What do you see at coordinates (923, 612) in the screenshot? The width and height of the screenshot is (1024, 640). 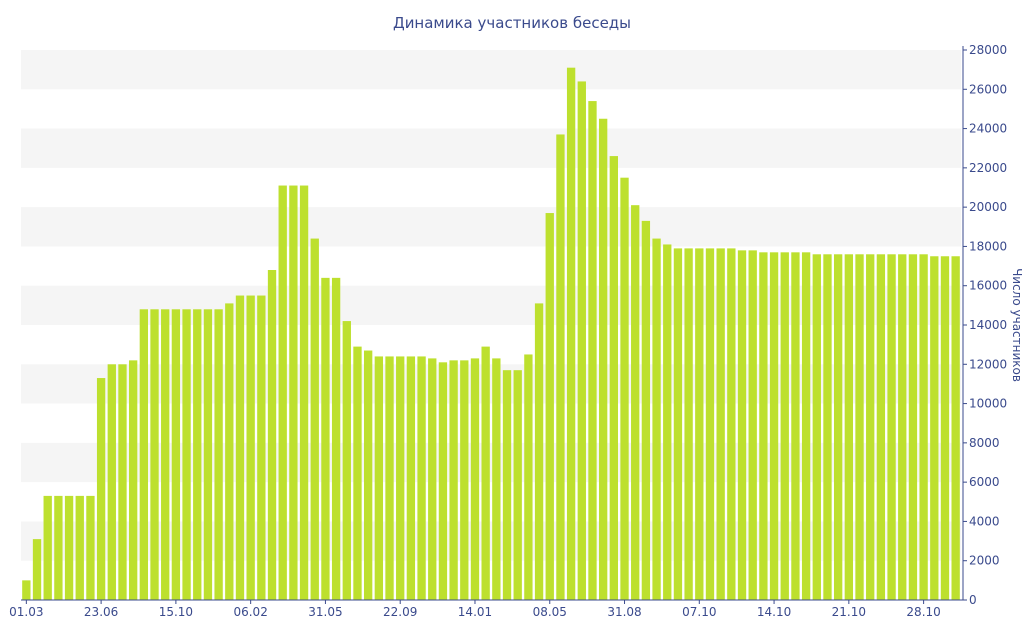 I see `x-tick-label: 28.10` at bounding box center [923, 612].